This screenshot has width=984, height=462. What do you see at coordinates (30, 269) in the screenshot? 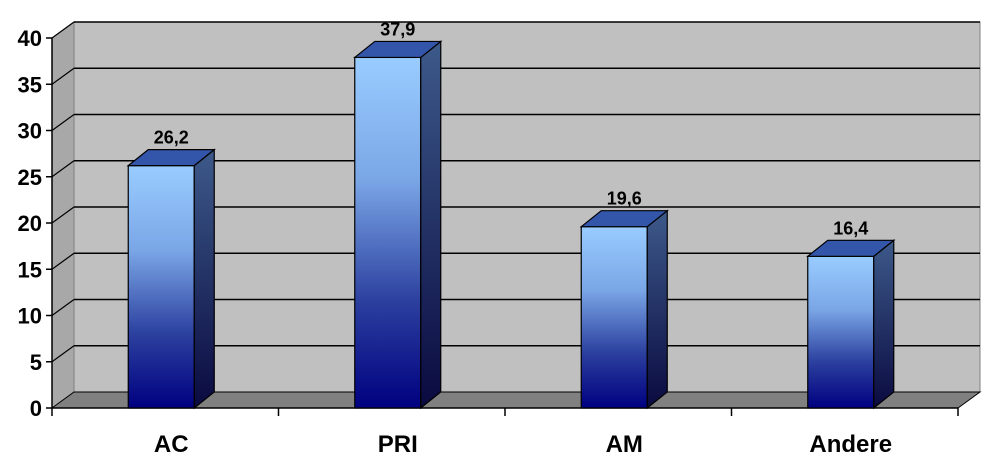
I see `y-tick-label: 15` at bounding box center [30, 269].